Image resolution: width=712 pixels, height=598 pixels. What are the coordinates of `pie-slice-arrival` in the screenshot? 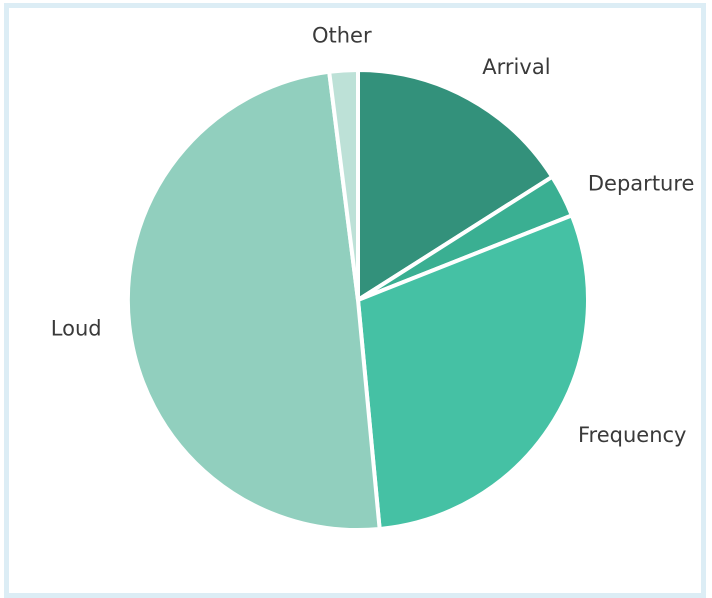 It's located at (455, 185).